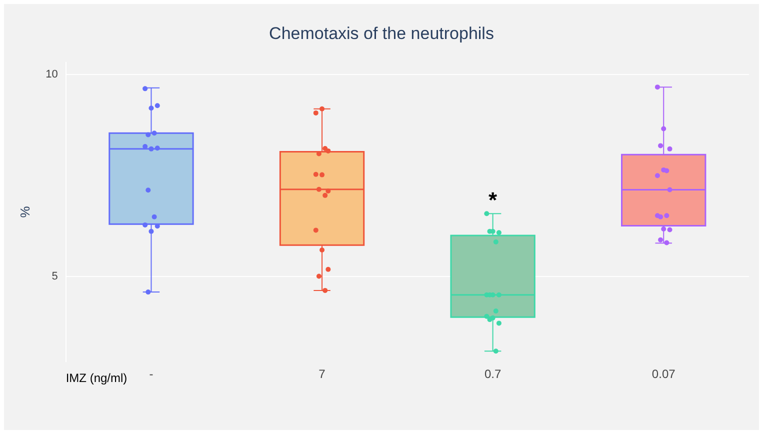 Image resolution: width=763 pixels, height=434 pixels. I want to click on chart-title: Chemotaxis of the neutrophils, so click(381, 33).